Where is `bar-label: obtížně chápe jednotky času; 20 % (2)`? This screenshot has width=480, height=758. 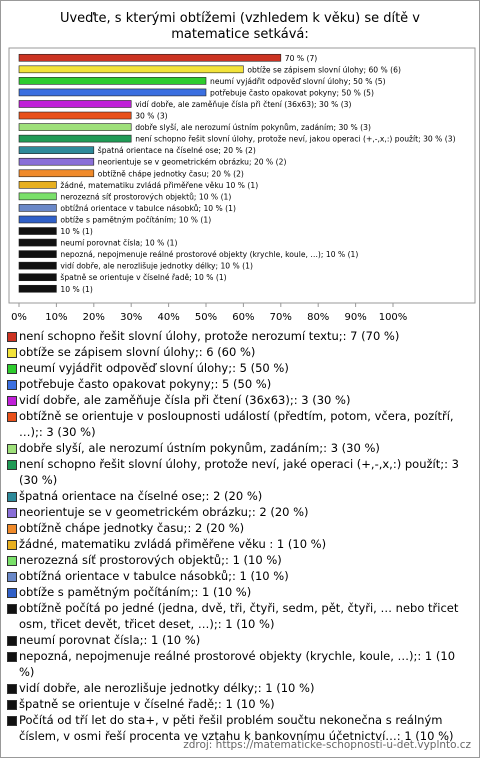 bar-label: obtížně chápe jednotky času; 20 % (2) is located at coordinates (171, 173).